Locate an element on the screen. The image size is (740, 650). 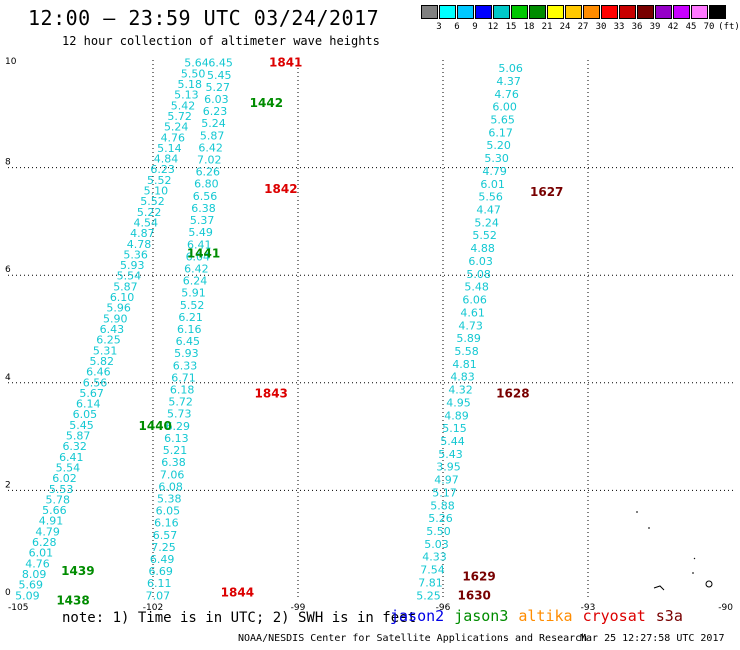
swh-value-label: 5.54 is located at coordinates (68, 467).